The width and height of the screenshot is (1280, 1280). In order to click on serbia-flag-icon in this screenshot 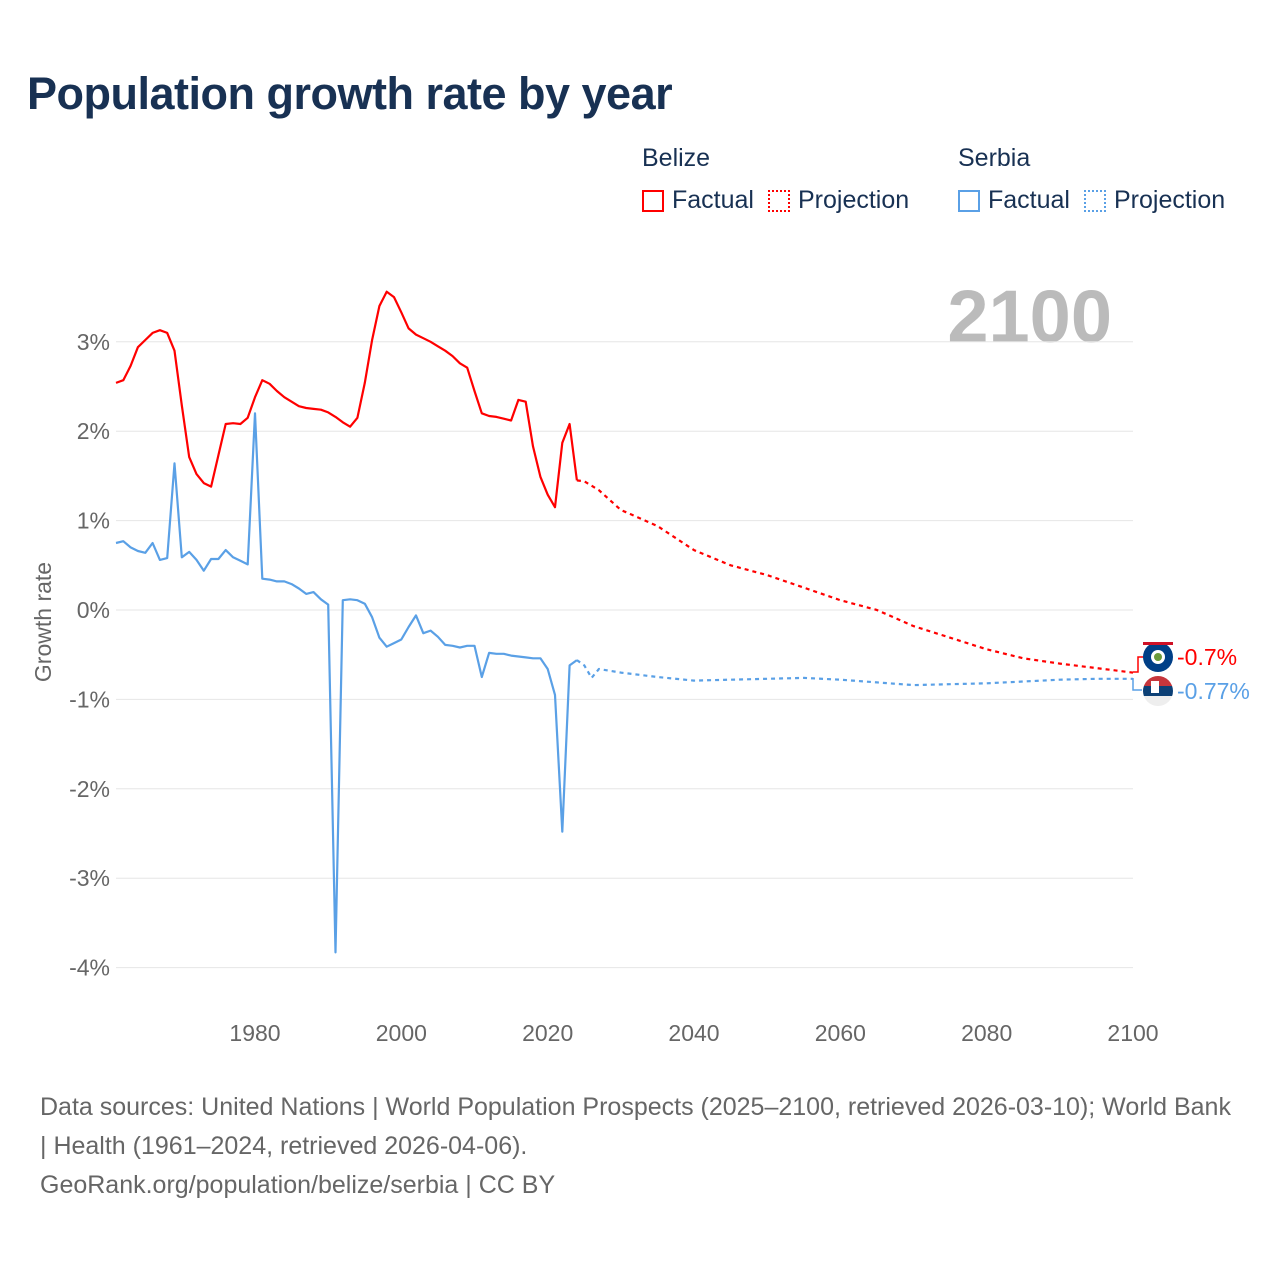, I will do `click(1158, 691)`.